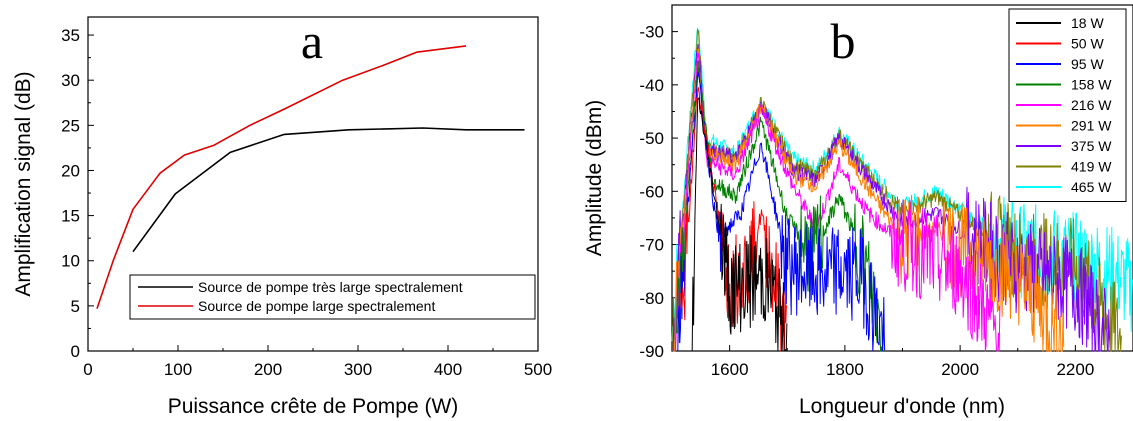 The height and width of the screenshot is (421, 1133). What do you see at coordinates (960, 369) in the screenshot?
I see `x-tick-label-b-2: 2000` at bounding box center [960, 369].